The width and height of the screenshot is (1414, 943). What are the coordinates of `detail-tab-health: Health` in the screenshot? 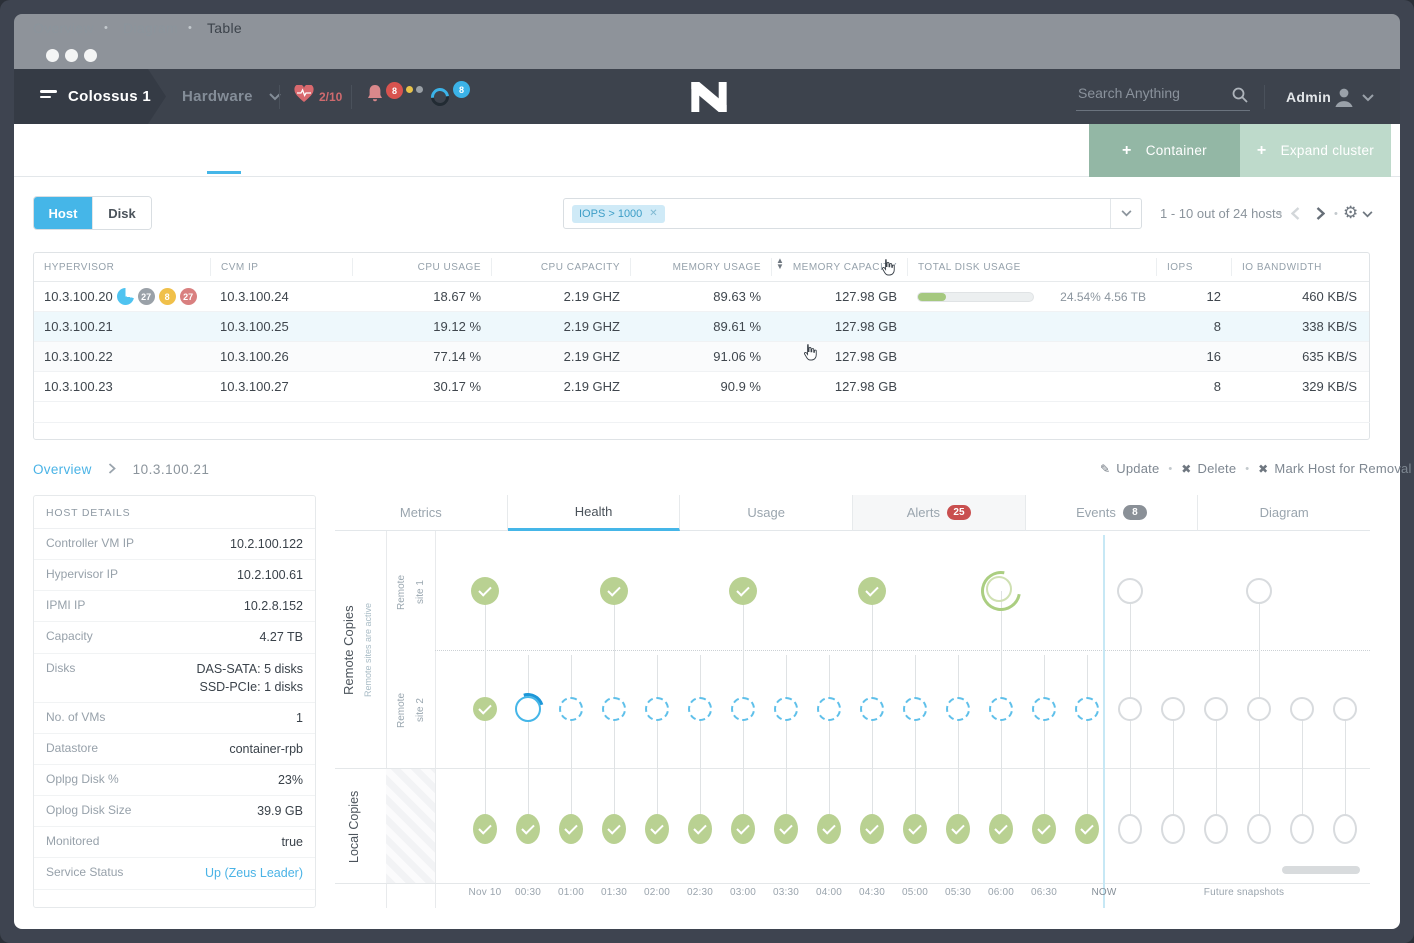 It's located at (594, 513).